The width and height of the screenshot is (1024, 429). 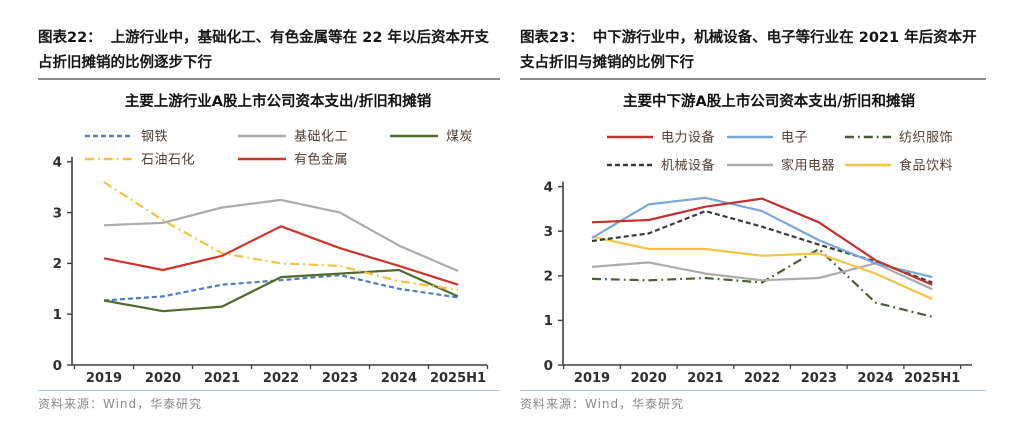 What do you see at coordinates (70, 38) in the screenshot?
I see `figure-22-caption-label: 图表22：` at bounding box center [70, 38].